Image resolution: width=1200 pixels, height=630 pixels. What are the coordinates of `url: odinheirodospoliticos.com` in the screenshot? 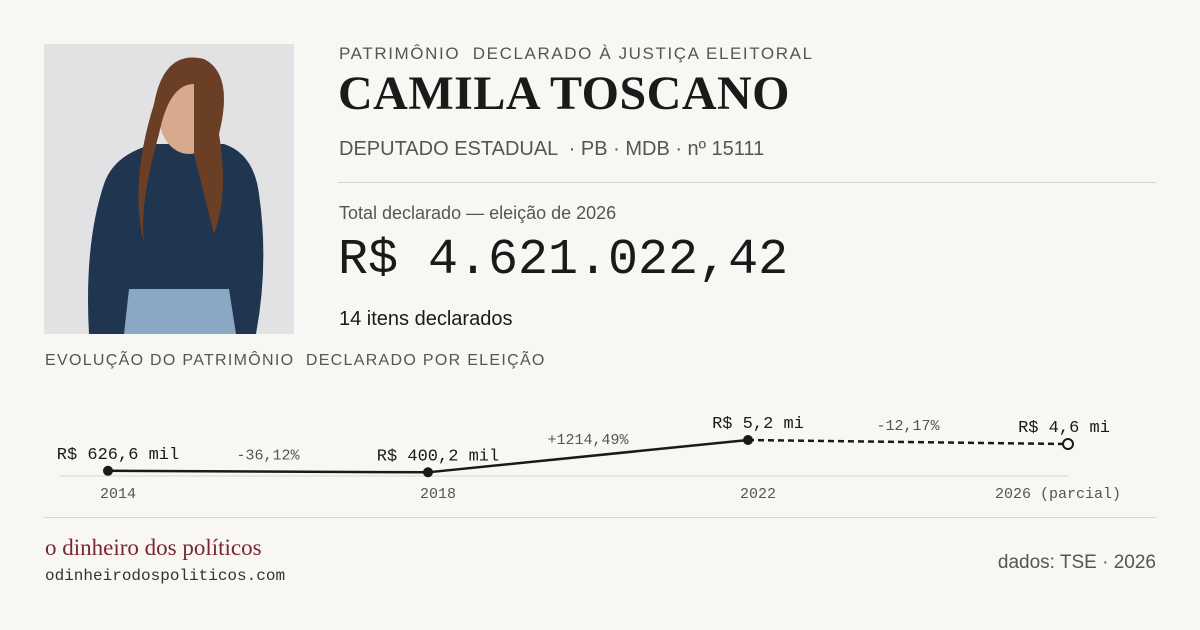 It's located at (165, 576).